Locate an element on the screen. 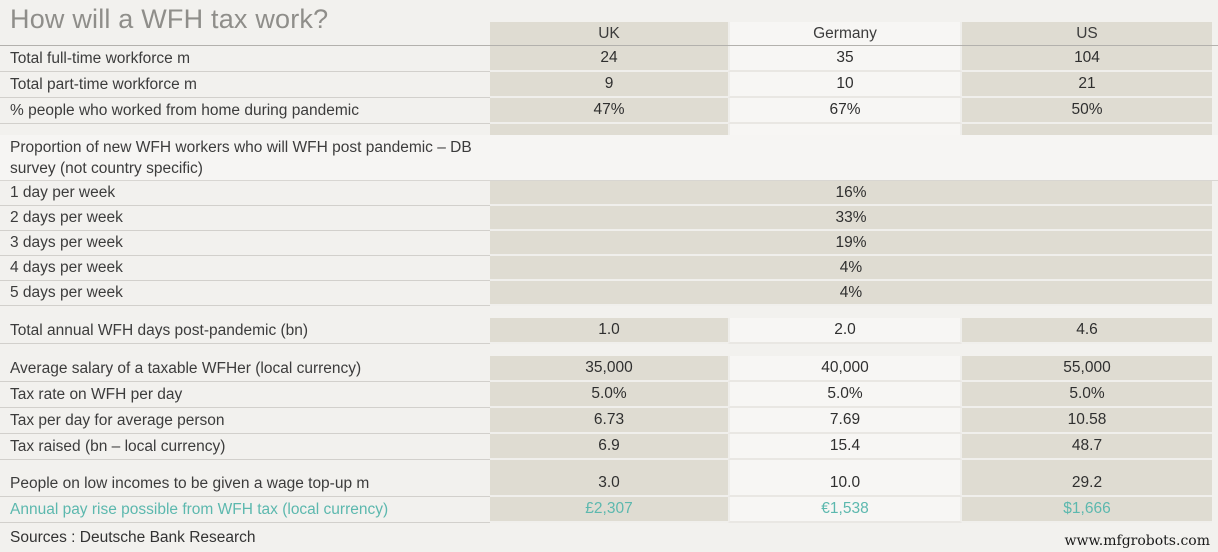 This screenshot has height=552, width=1218. cell-uk: 5.0% is located at coordinates (609, 395).